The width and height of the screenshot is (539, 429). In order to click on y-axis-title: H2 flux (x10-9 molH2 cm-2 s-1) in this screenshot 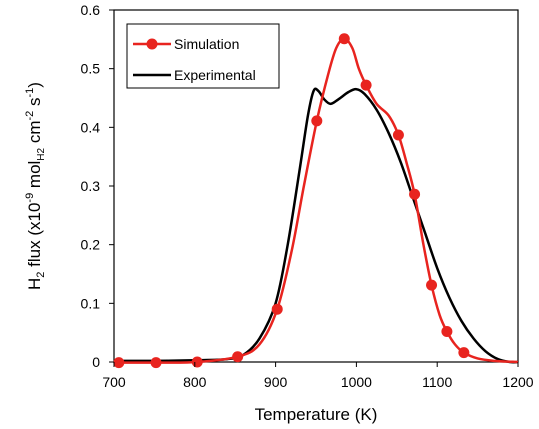, I will do `click(35, 186)`.